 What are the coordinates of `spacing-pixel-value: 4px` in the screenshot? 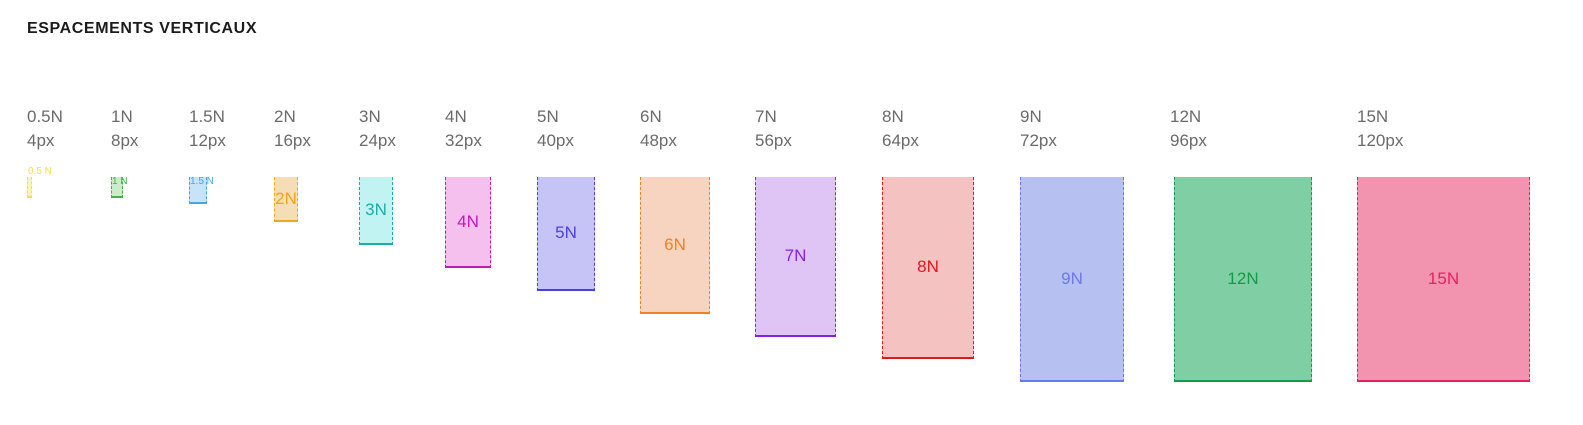 It's located at (41, 140).